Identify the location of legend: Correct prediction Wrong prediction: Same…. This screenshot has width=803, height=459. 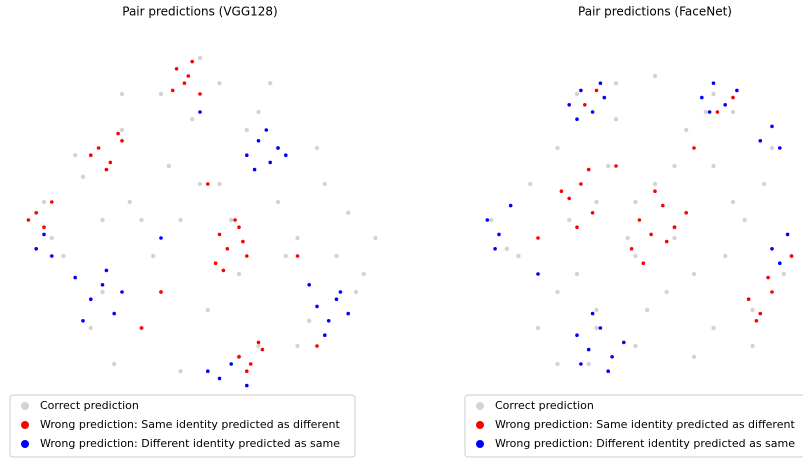
(633, 426).